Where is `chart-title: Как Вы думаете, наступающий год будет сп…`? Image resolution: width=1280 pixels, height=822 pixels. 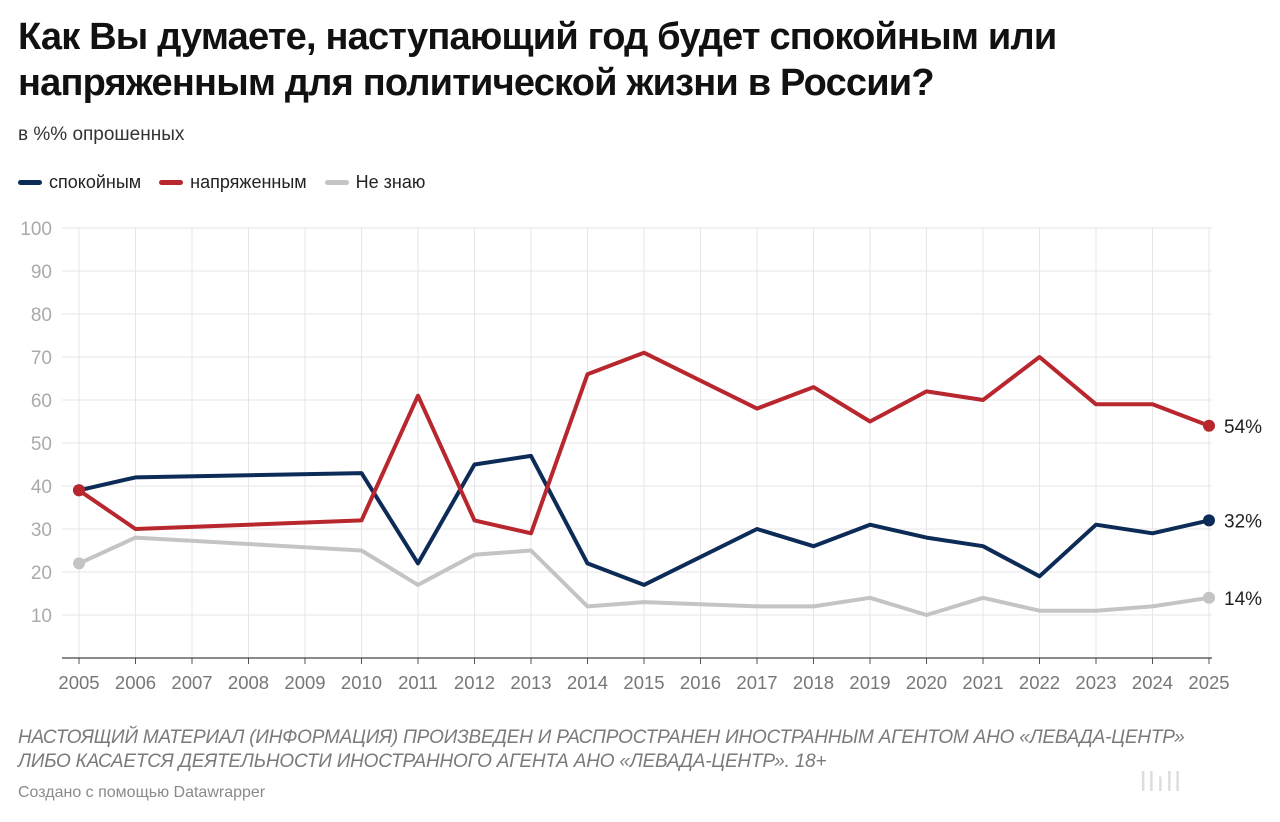 chart-title: Как Вы думаете, наступающий год будет сп… is located at coordinates (537, 60).